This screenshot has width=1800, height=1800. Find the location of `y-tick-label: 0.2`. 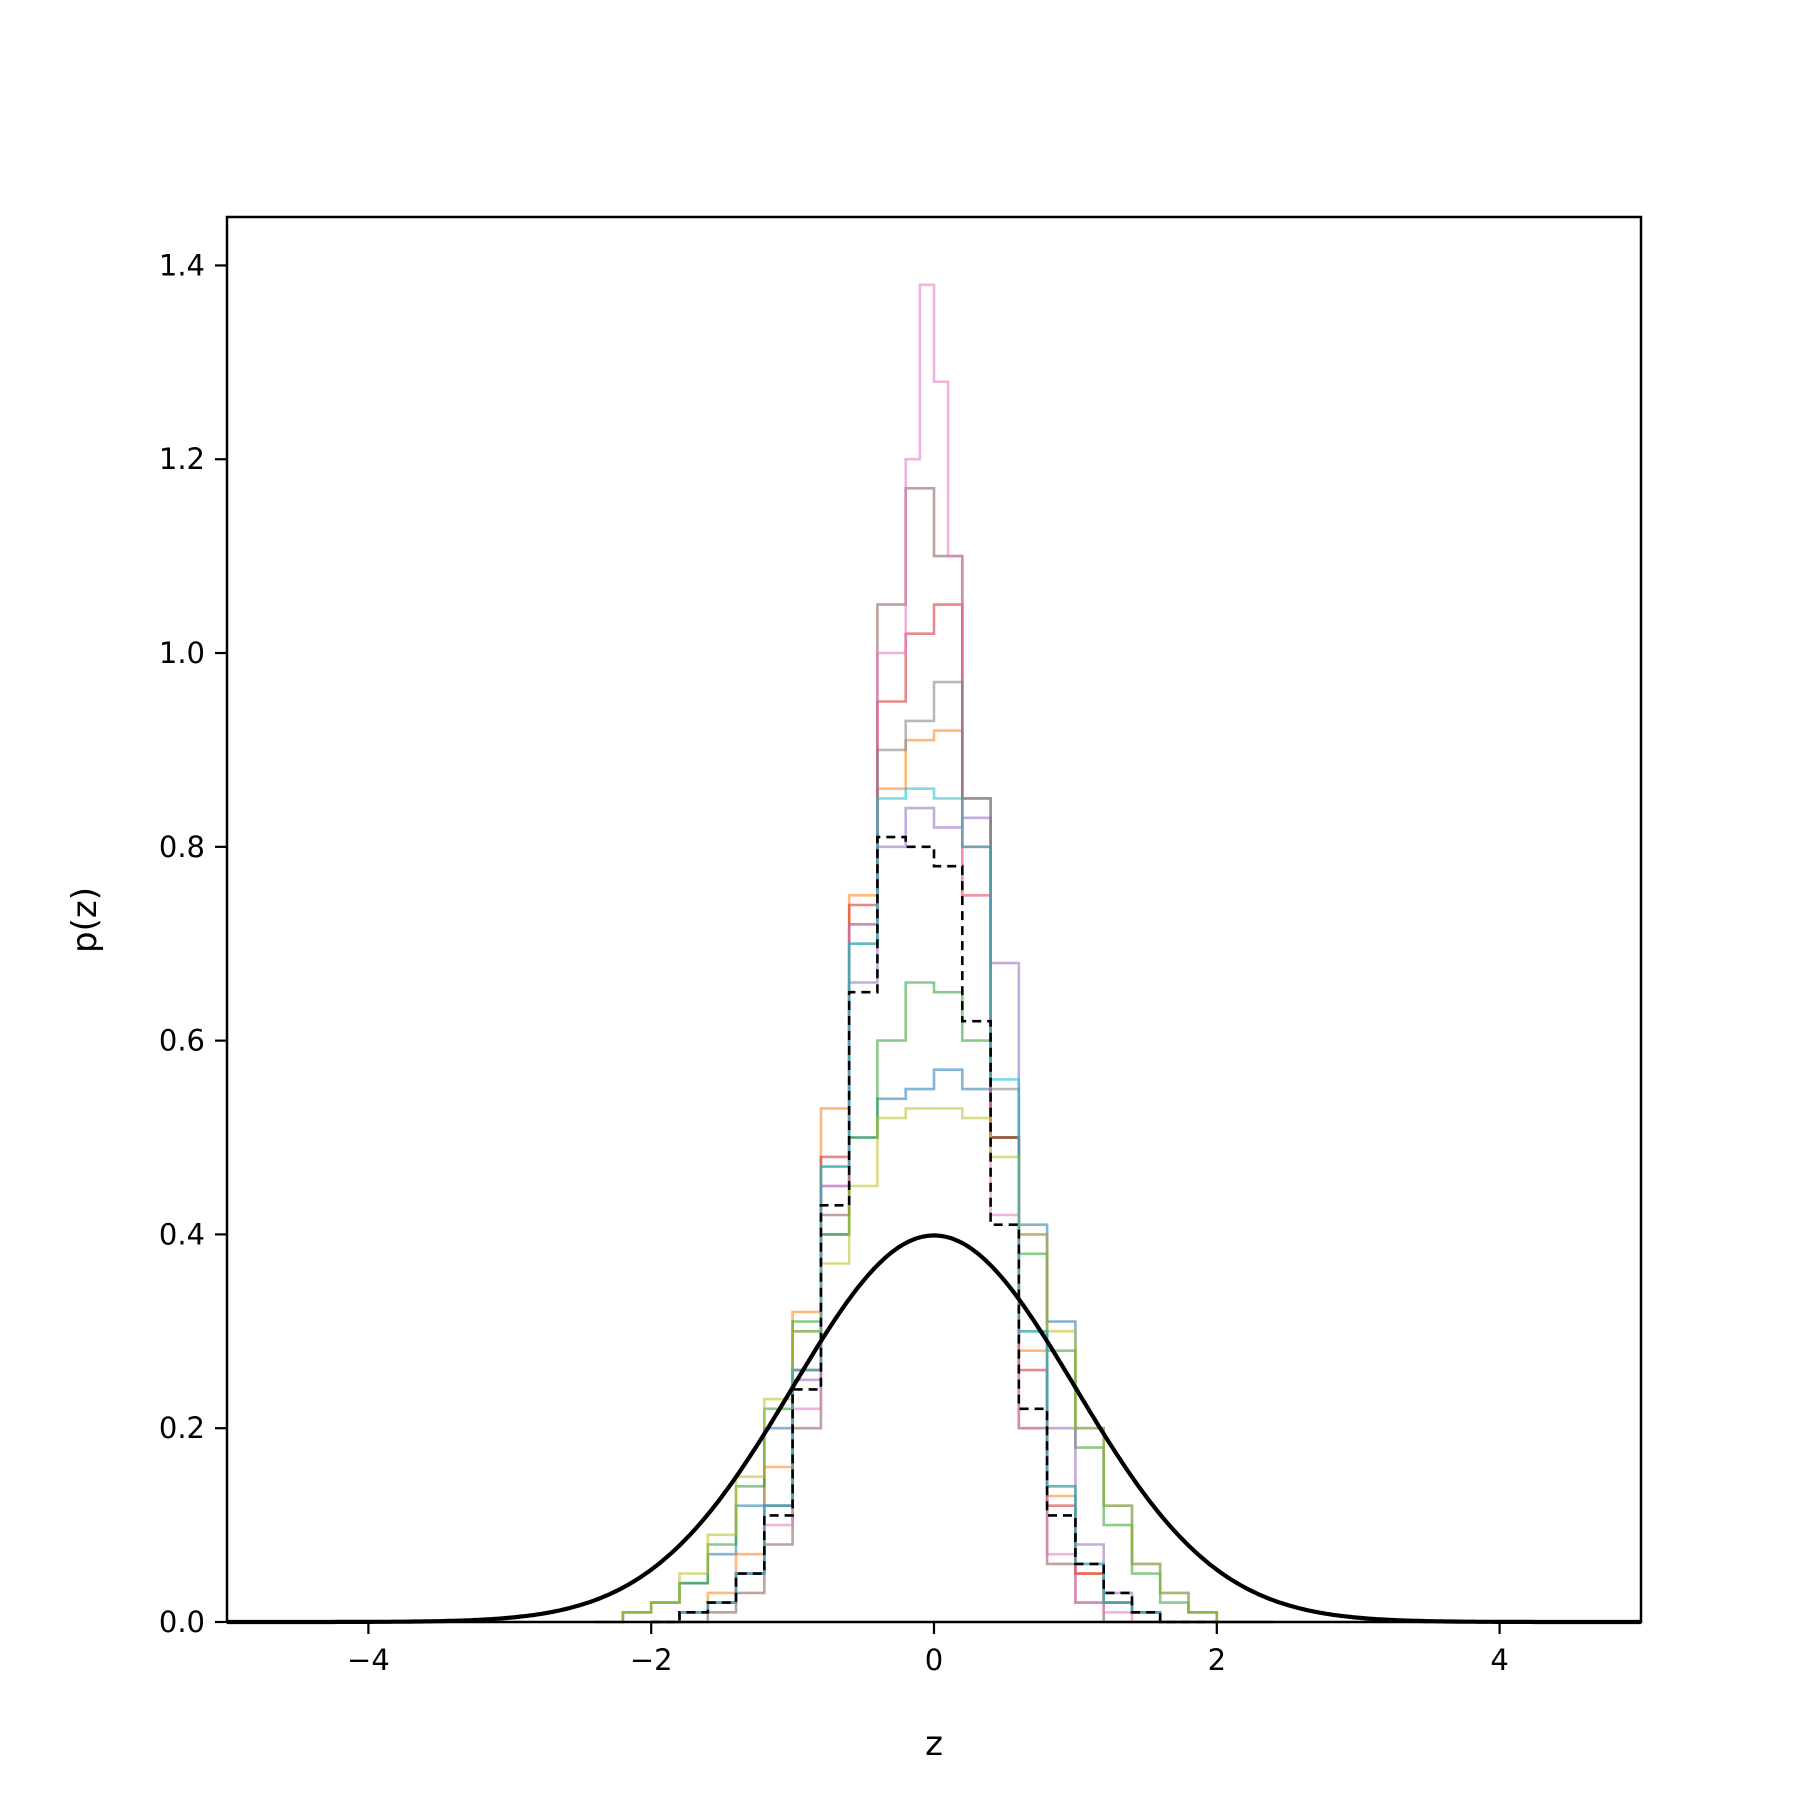

y-tick-label: 0.2 is located at coordinates (182, 1428).